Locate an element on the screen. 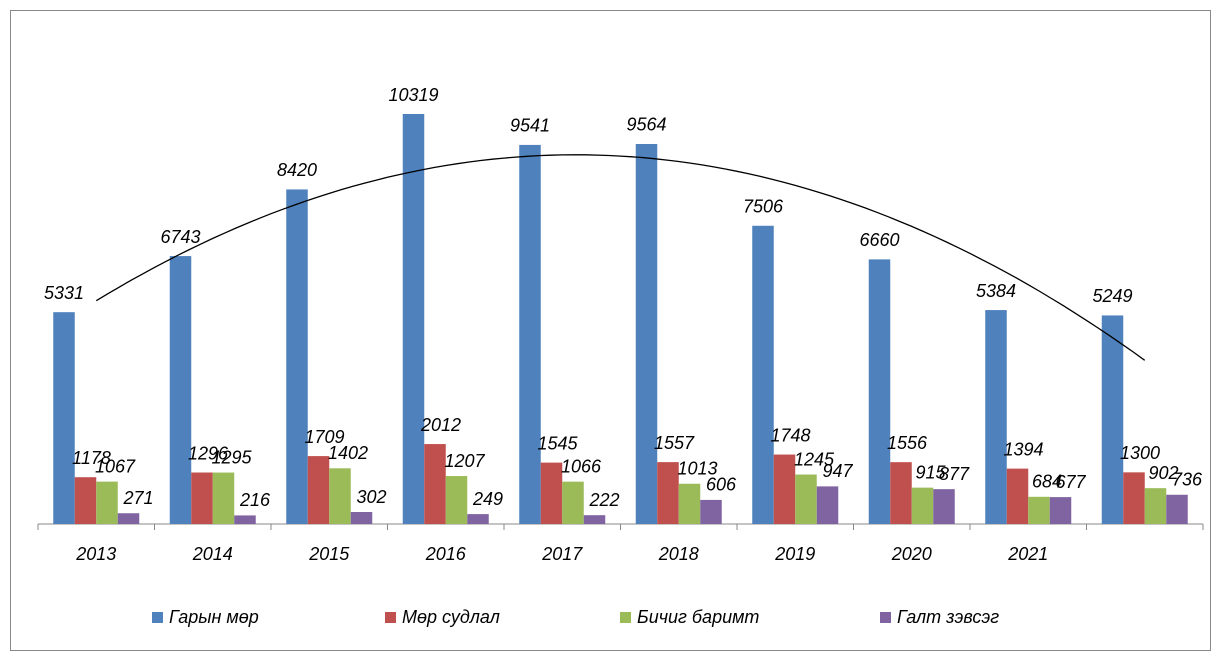 The width and height of the screenshot is (1219, 655). x-tick-label: 2016 is located at coordinates (446, 554).